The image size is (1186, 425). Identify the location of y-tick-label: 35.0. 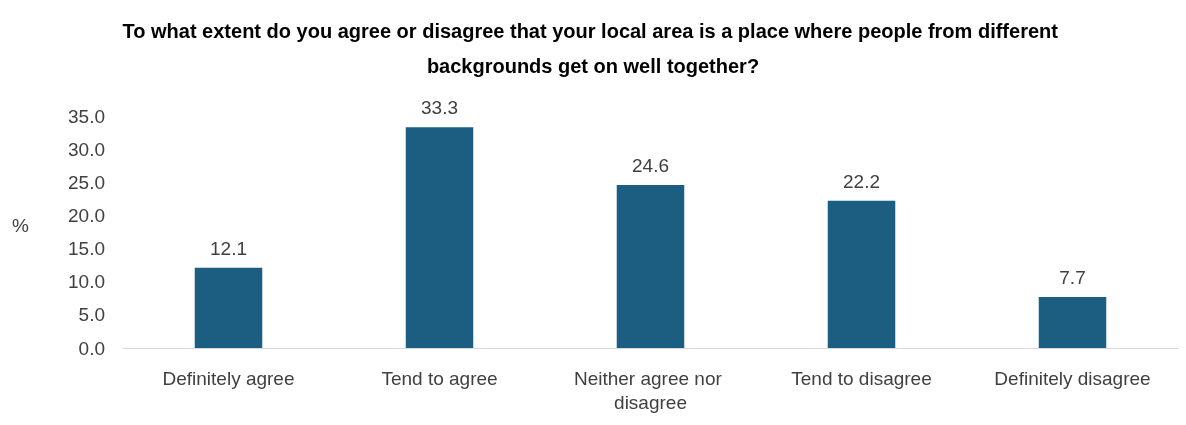
(86, 116).